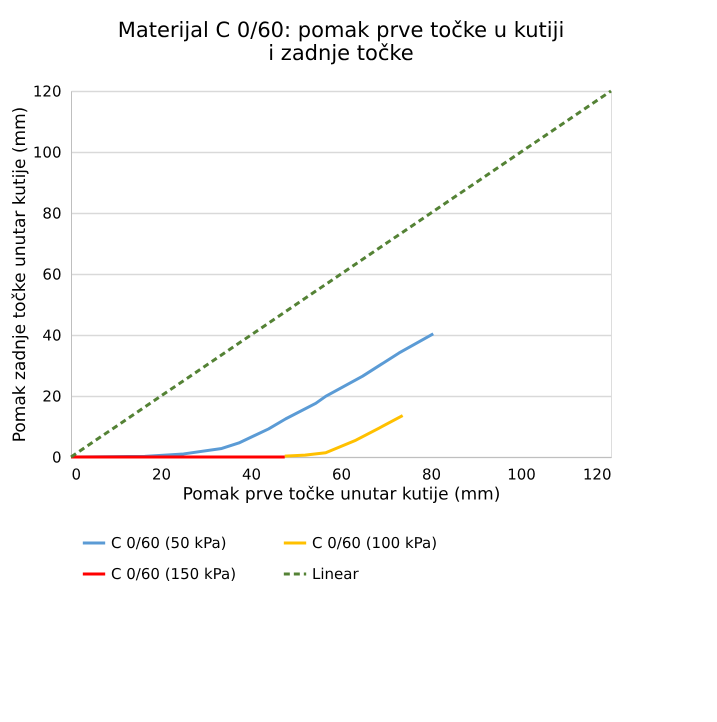 Image resolution: width=717 pixels, height=722 pixels. I want to click on x-tick-label: 80, so click(432, 475).